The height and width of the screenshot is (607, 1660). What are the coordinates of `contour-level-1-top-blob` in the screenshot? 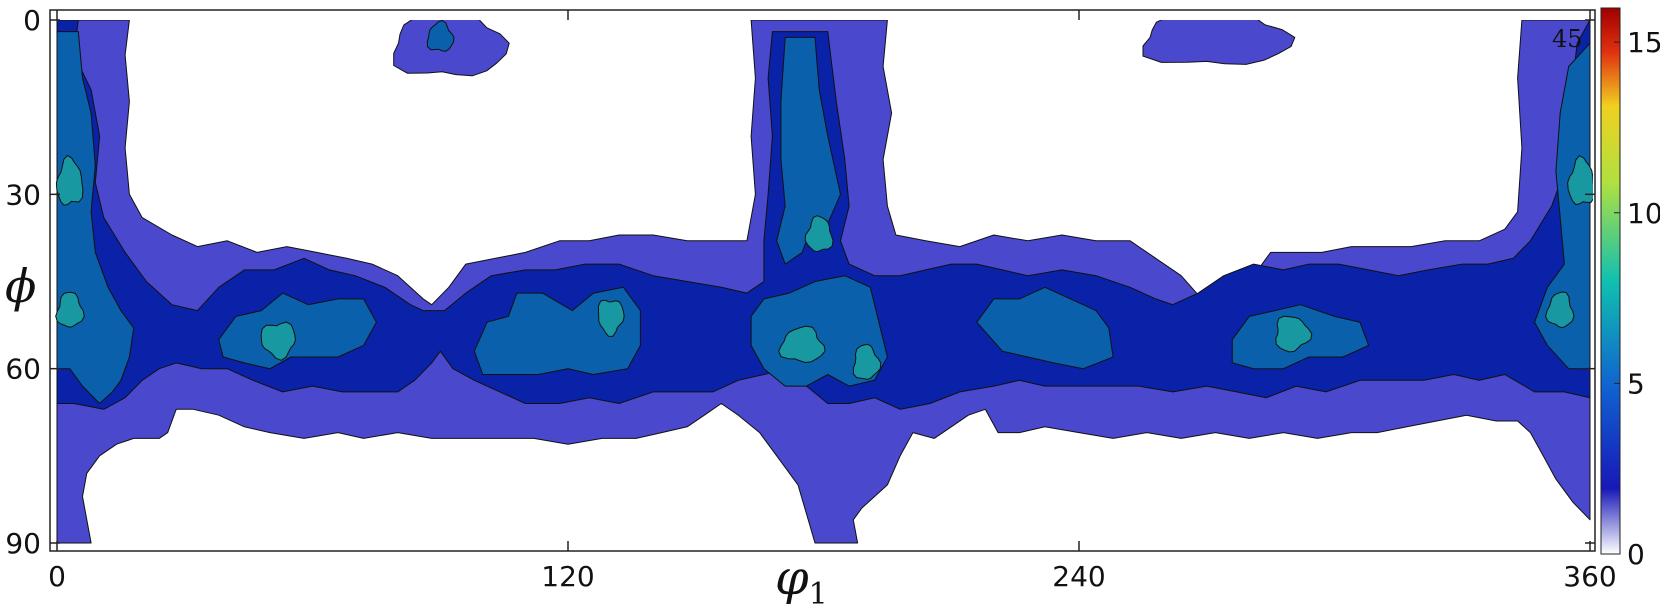 It's located at (451, 48).